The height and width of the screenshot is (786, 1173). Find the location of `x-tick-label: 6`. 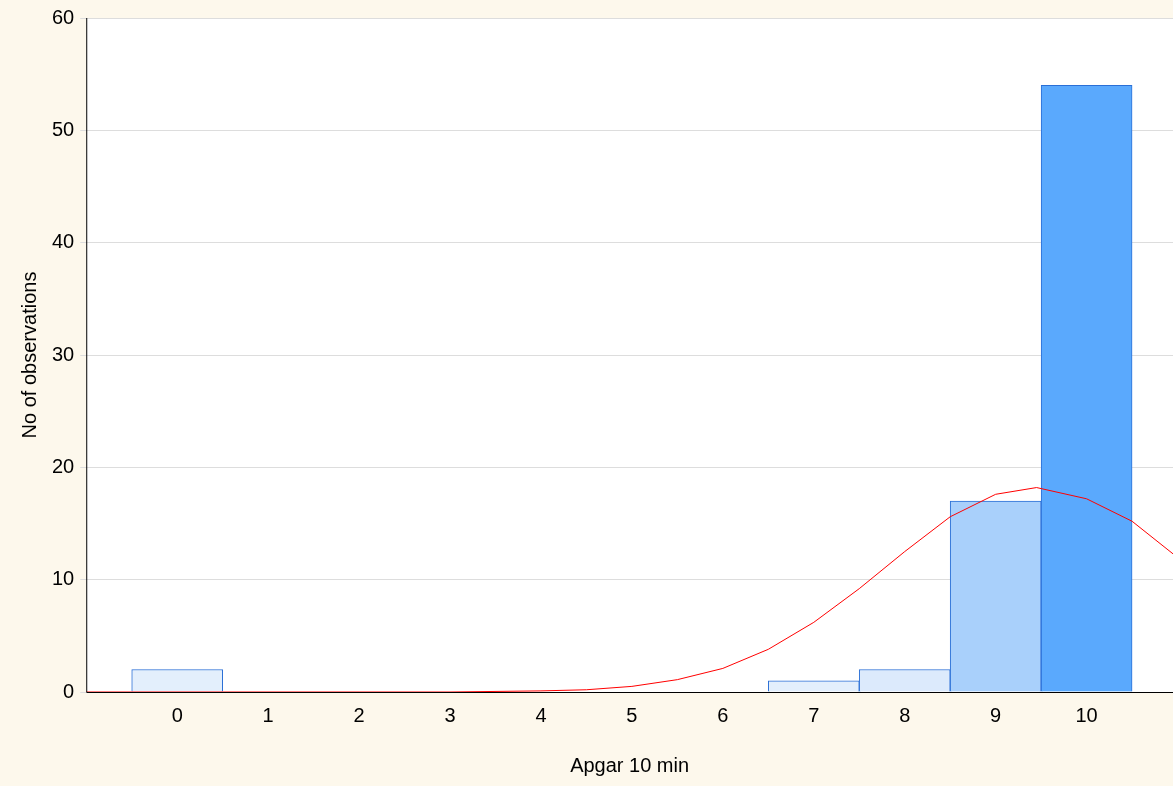

x-tick-label: 6 is located at coordinates (723, 714).